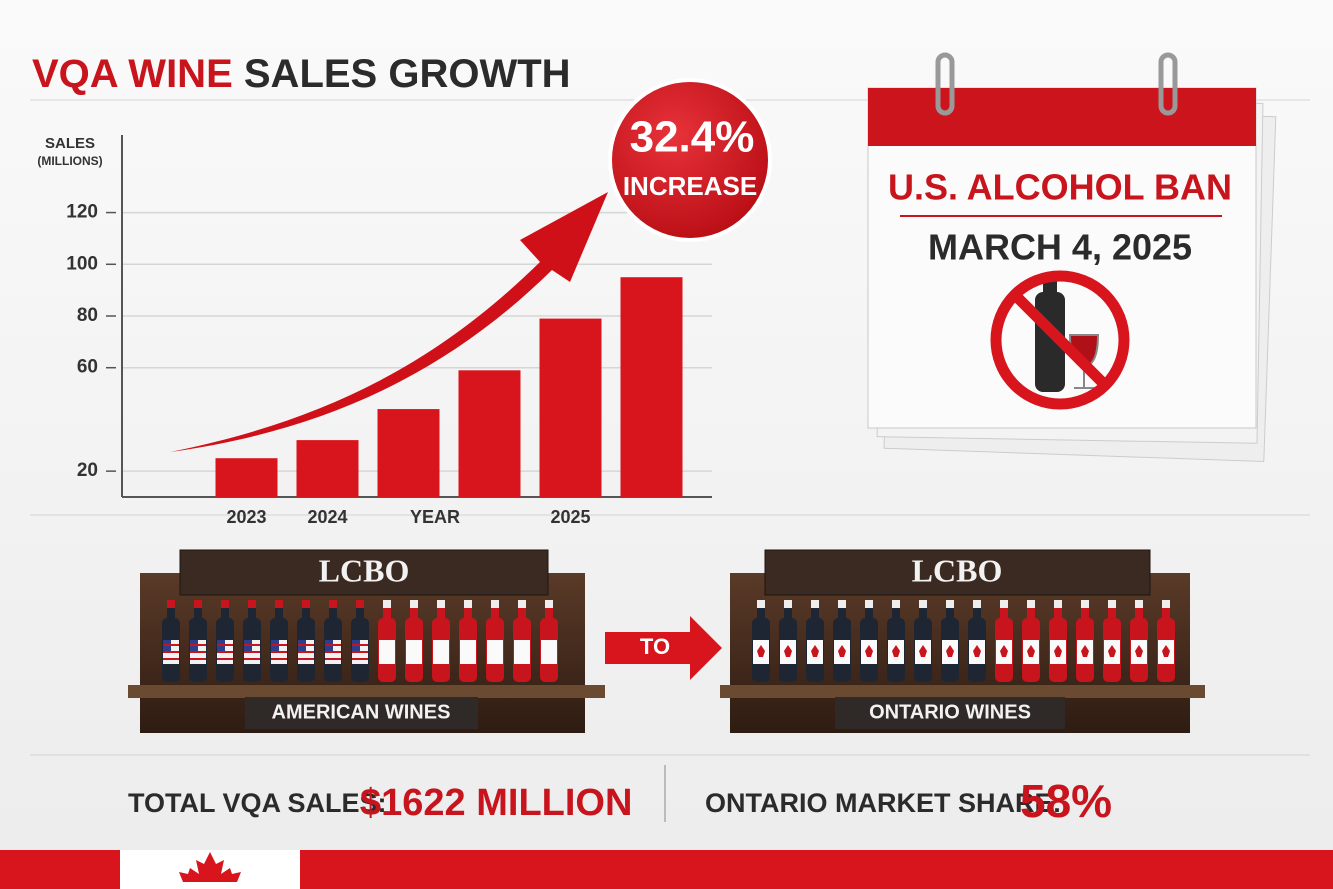 The image size is (1333, 889). I want to click on calendar-title: U.S. ALCOHOL BAN, so click(1060, 187).